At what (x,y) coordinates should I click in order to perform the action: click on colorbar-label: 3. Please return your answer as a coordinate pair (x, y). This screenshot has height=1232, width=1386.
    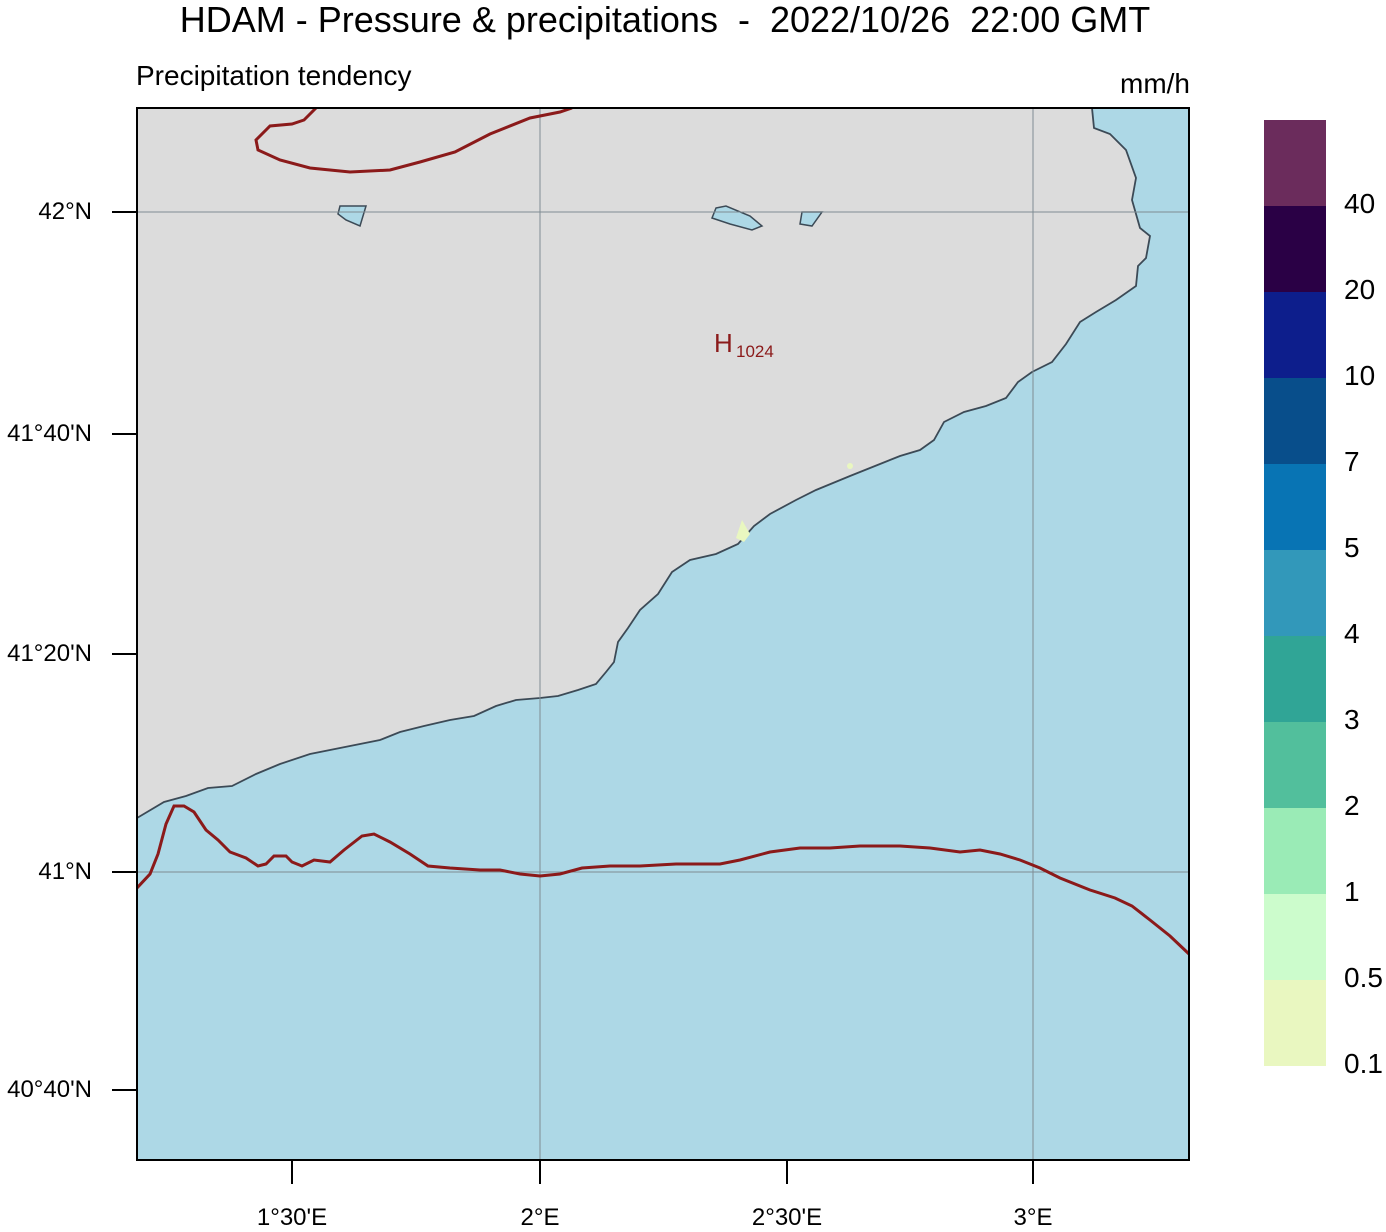
    Looking at the image, I should click on (1352, 719).